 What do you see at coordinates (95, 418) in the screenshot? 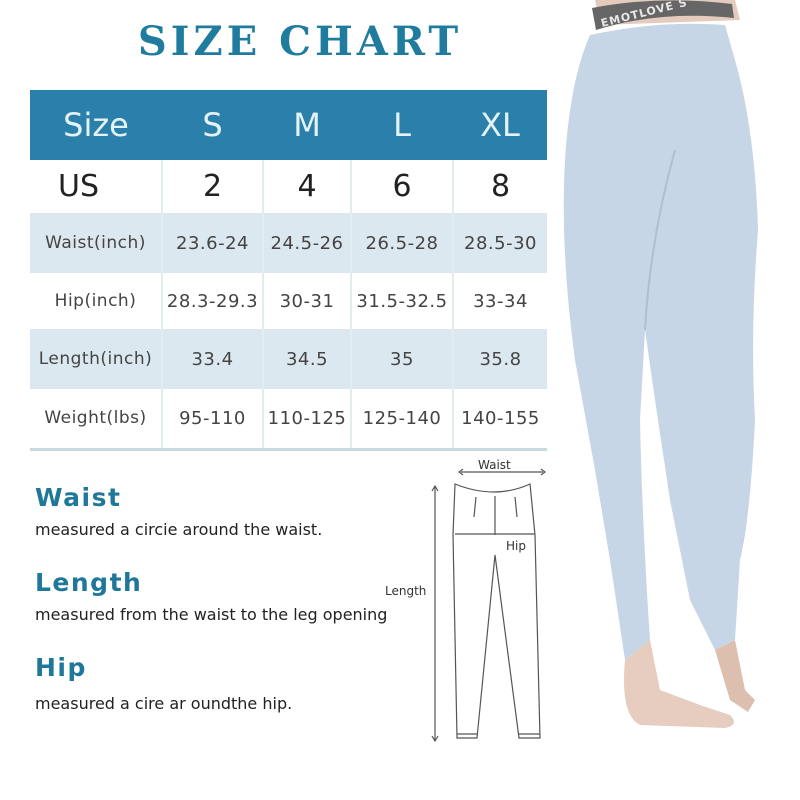
I see `row-label: Weight(lbs)` at bounding box center [95, 418].